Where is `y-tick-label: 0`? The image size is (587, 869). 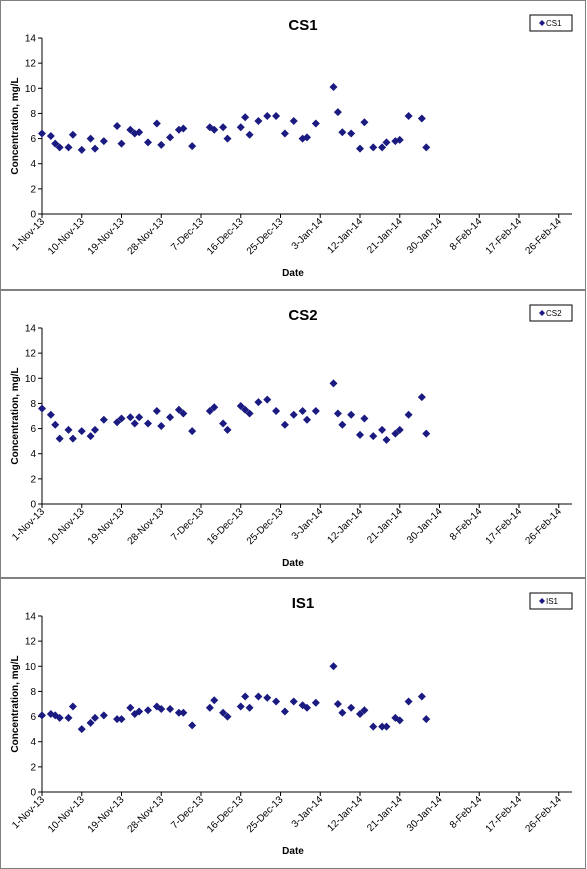
y-tick-label: 0 is located at coordinates (33, 215).